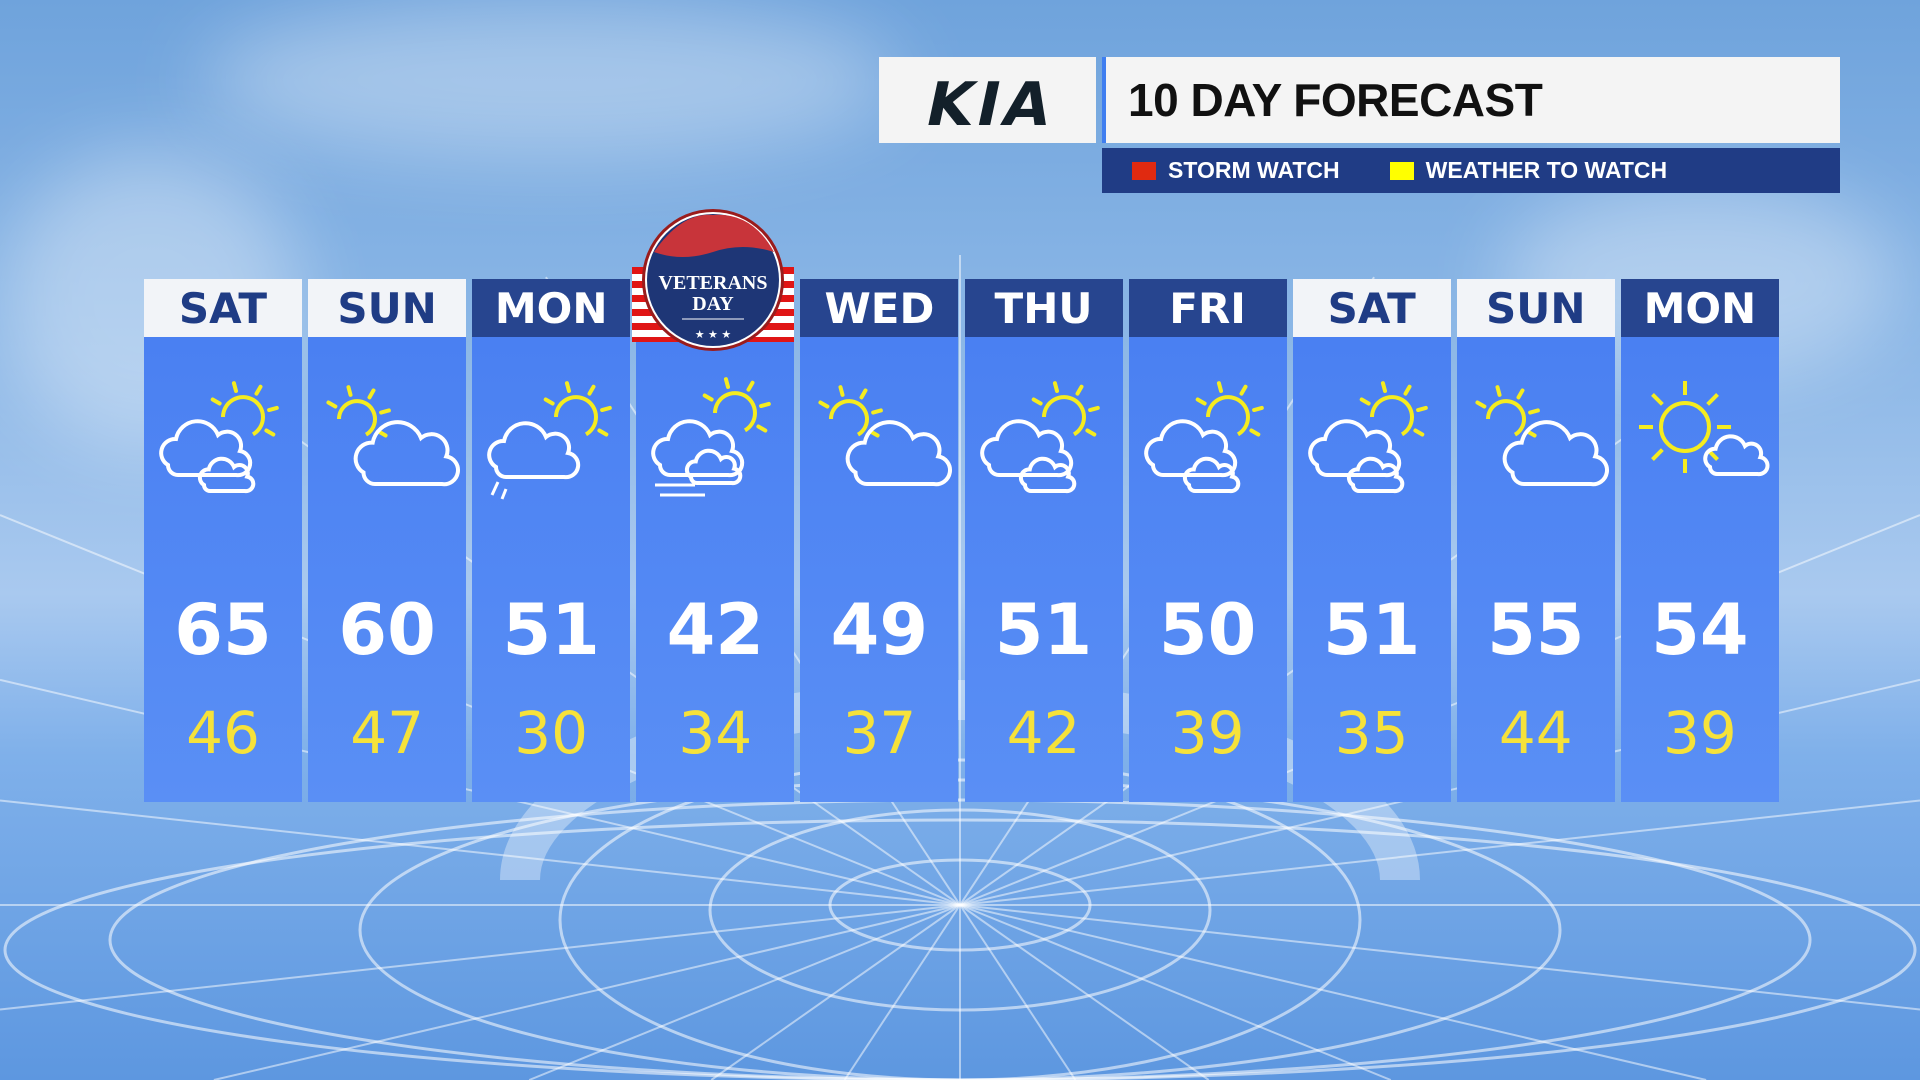 The image size is (1920, 1080). I want to click on brand-logo-text: KIA, so click(991, 105).